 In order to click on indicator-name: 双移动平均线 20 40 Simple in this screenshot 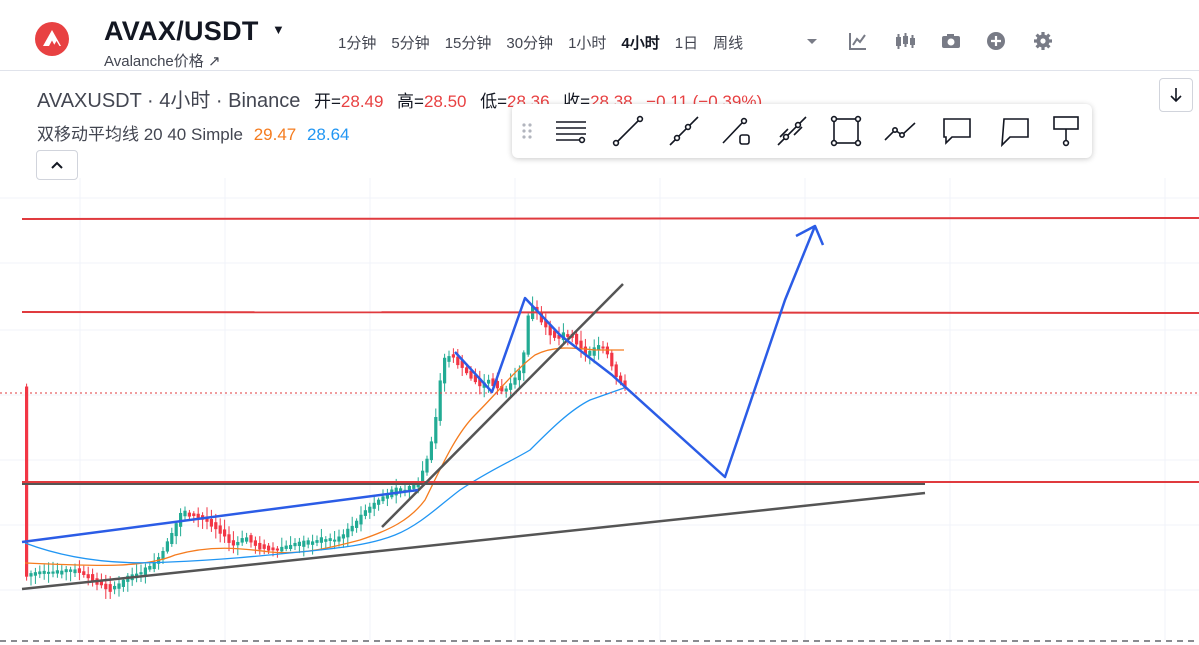, I will do `click(140, 134)`.